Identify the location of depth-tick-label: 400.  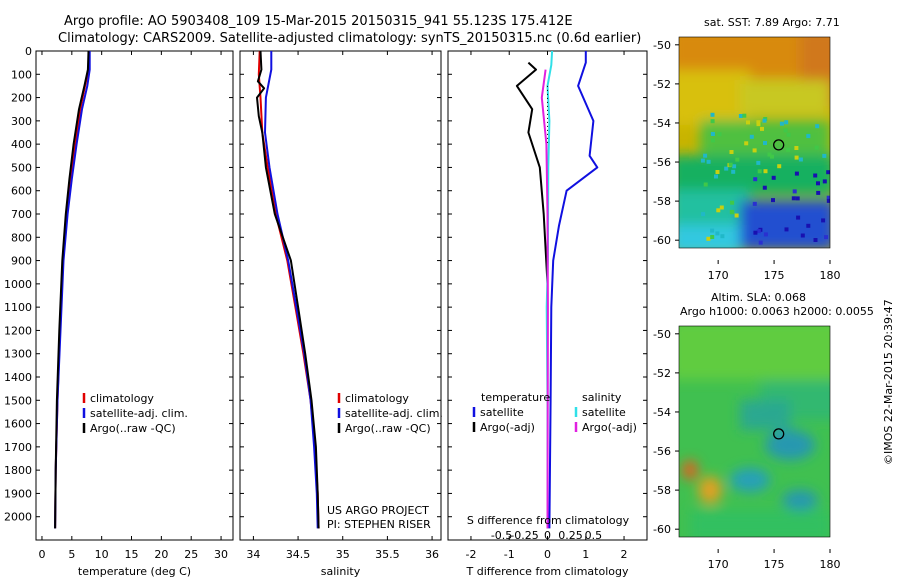
(21, 144).